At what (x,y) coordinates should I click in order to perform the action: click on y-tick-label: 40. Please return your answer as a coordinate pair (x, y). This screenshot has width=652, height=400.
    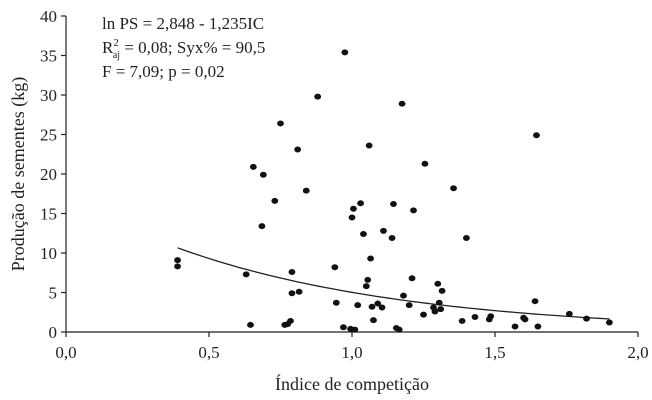
    Looking at the image, I should click on (48, 16).